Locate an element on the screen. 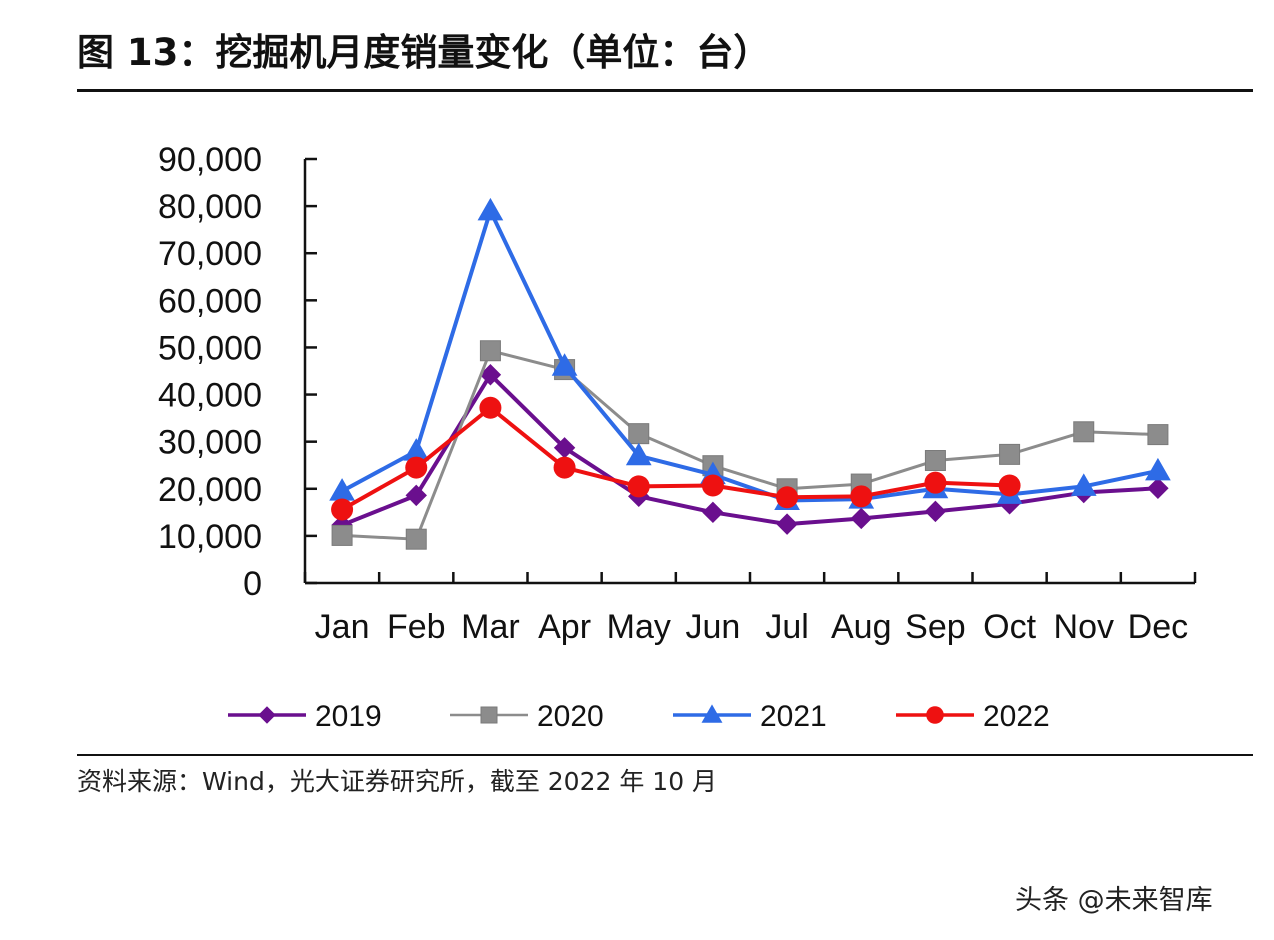 This screenshot has width=1274, height=940. y-tick-label: 10,000 is located at coordinates (210, 537).